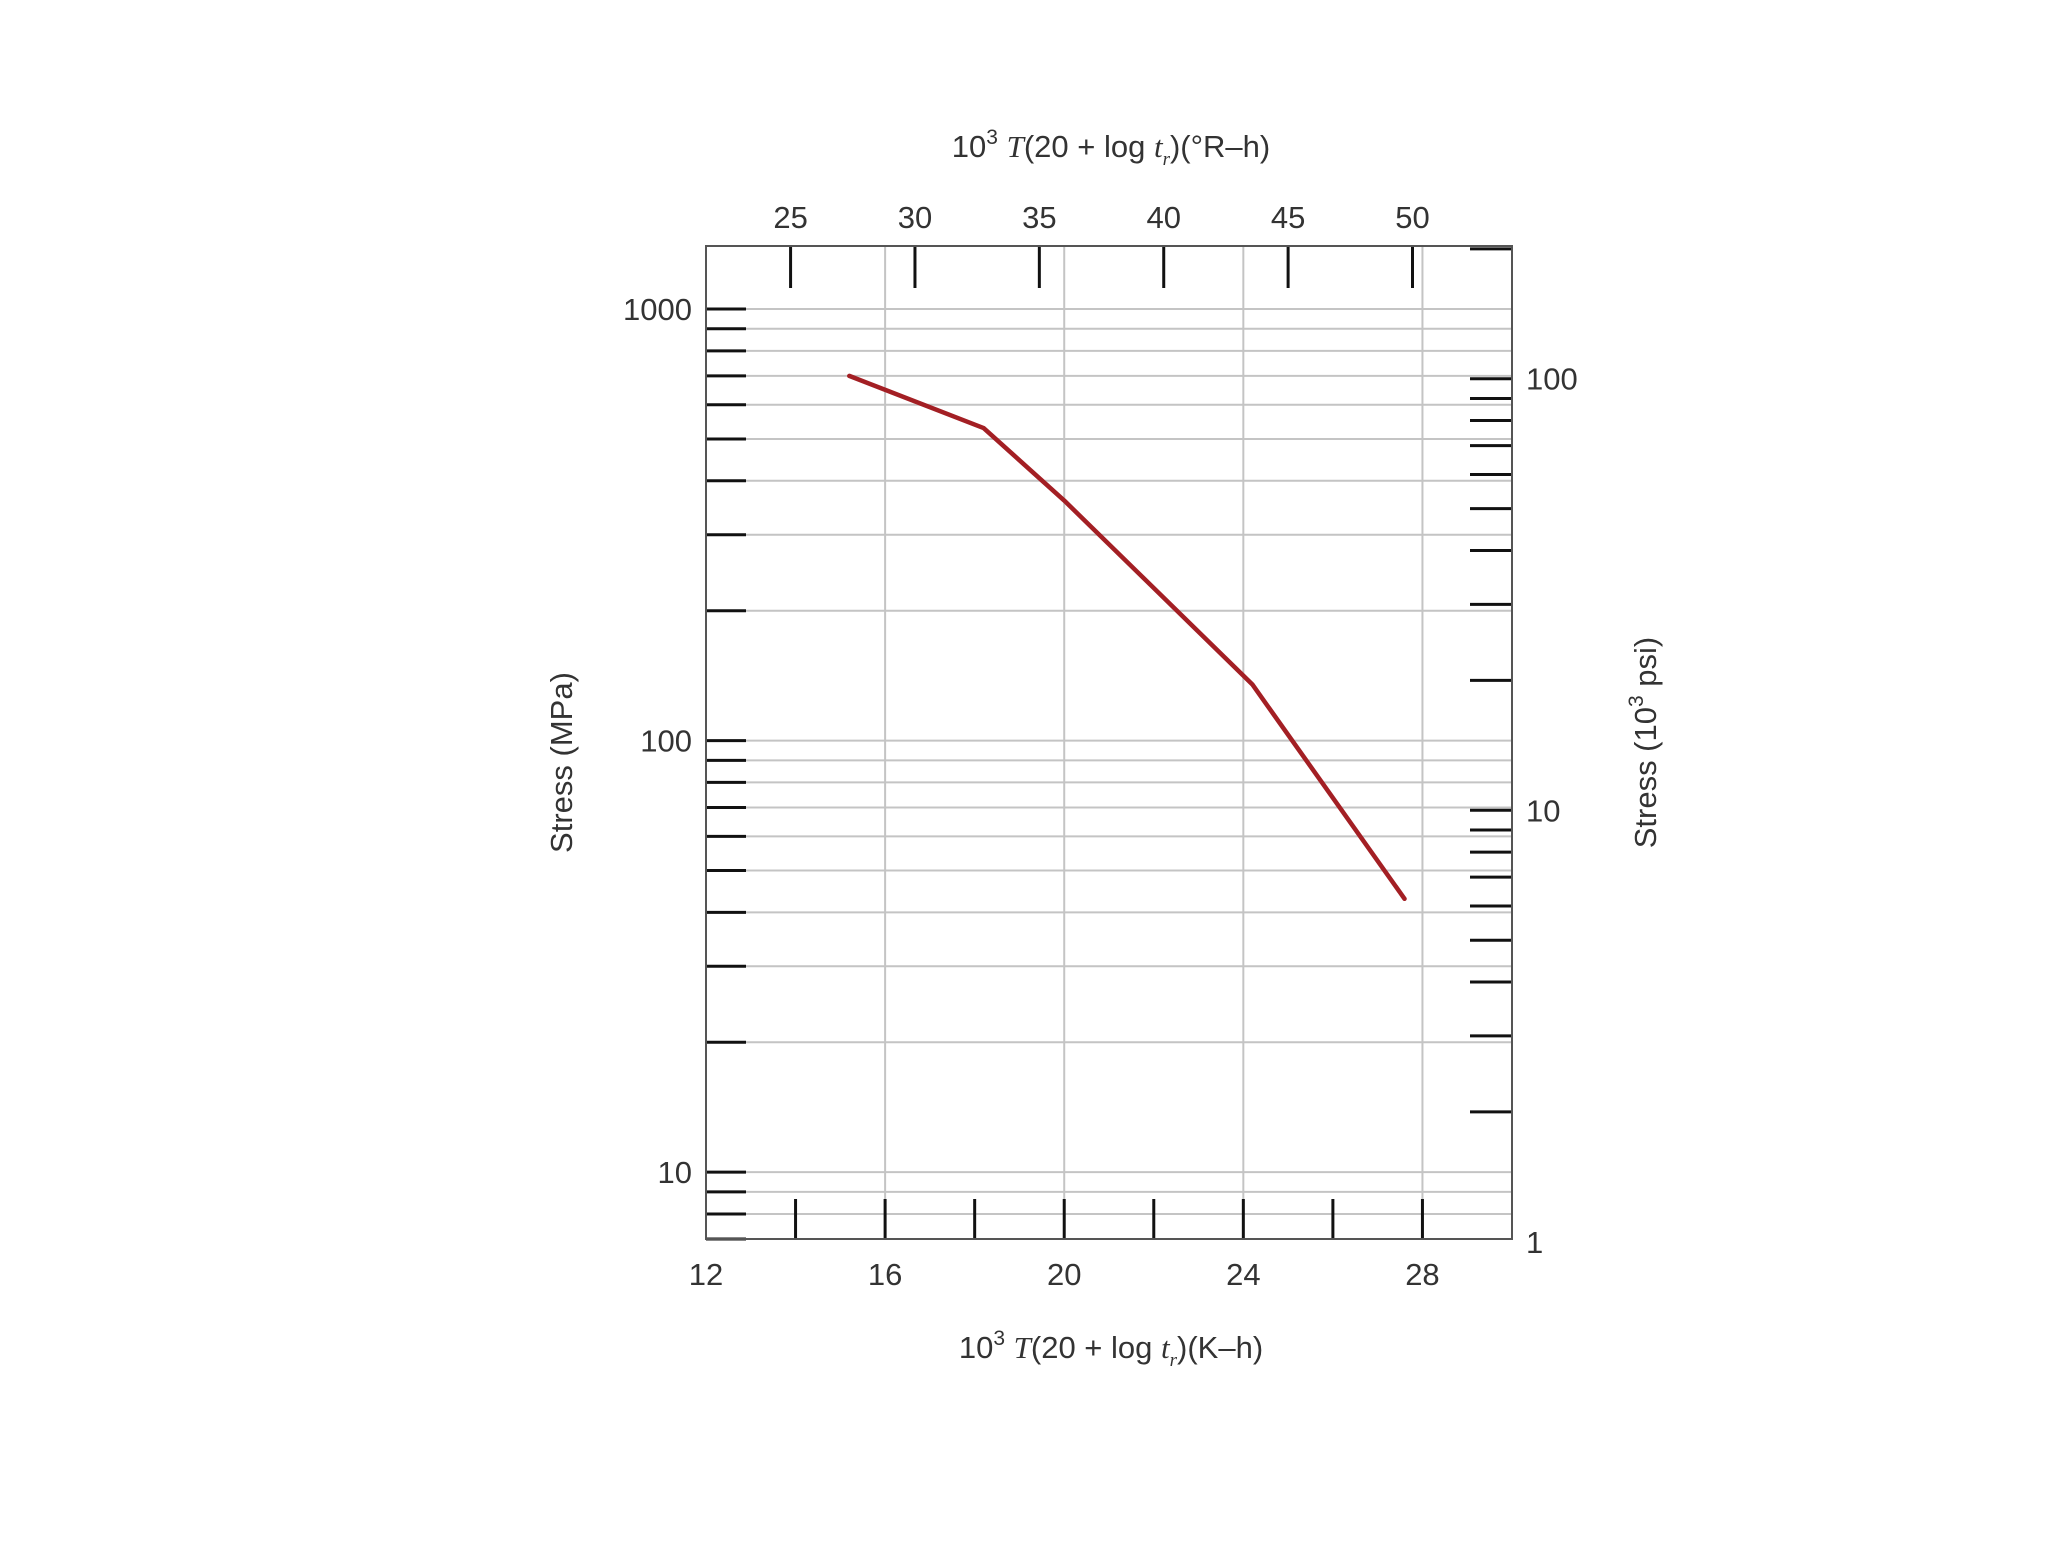 The image size is (2048, 1541). I want to click on x-bottom-tick-label: 20, so click(1064, 1274).